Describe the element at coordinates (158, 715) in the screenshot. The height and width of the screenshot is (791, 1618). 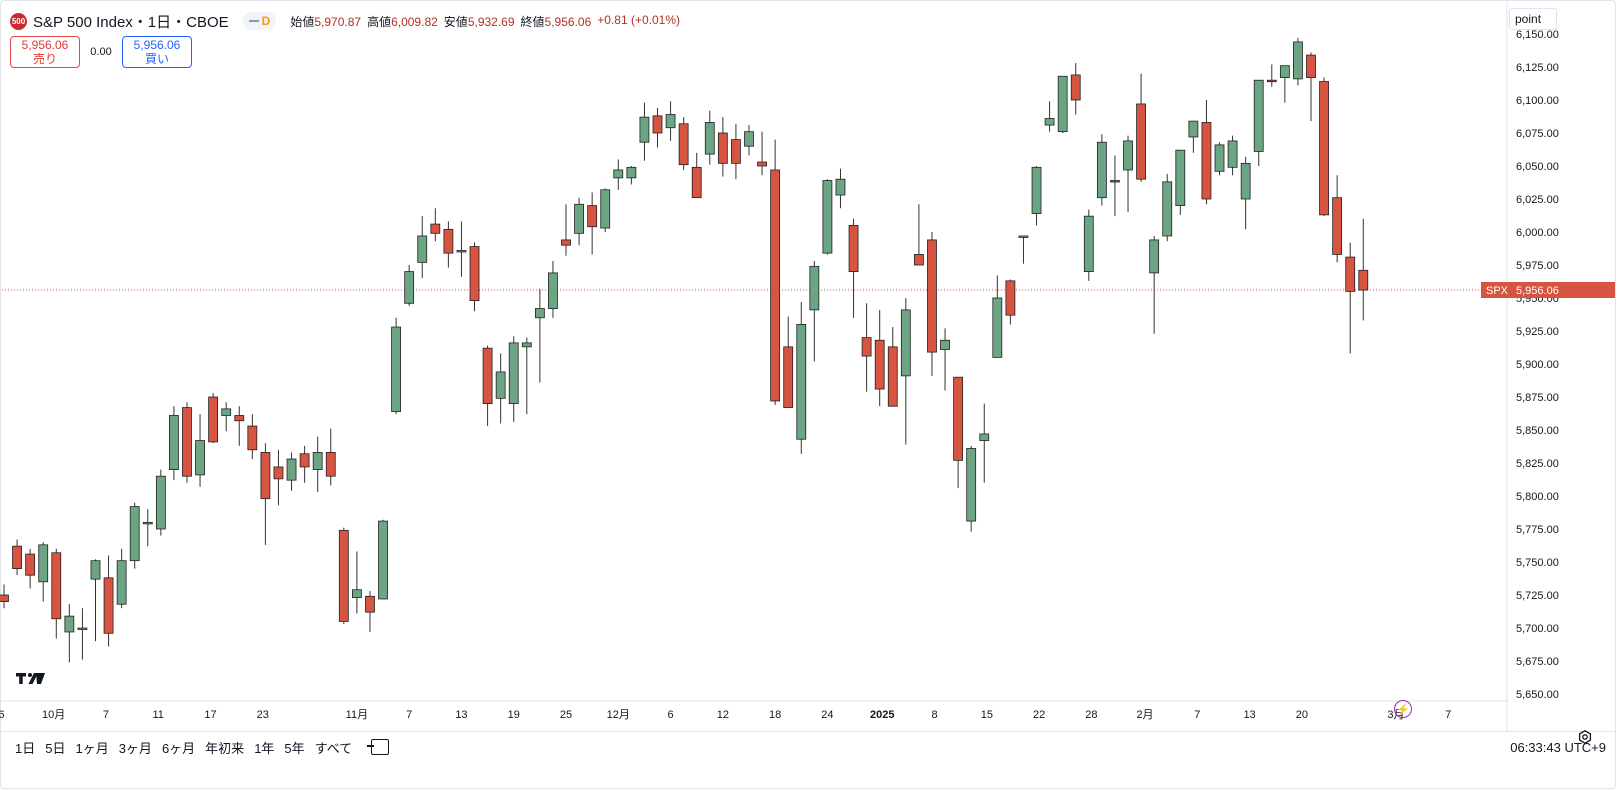
I see `x-tick-label: 11` at that location.